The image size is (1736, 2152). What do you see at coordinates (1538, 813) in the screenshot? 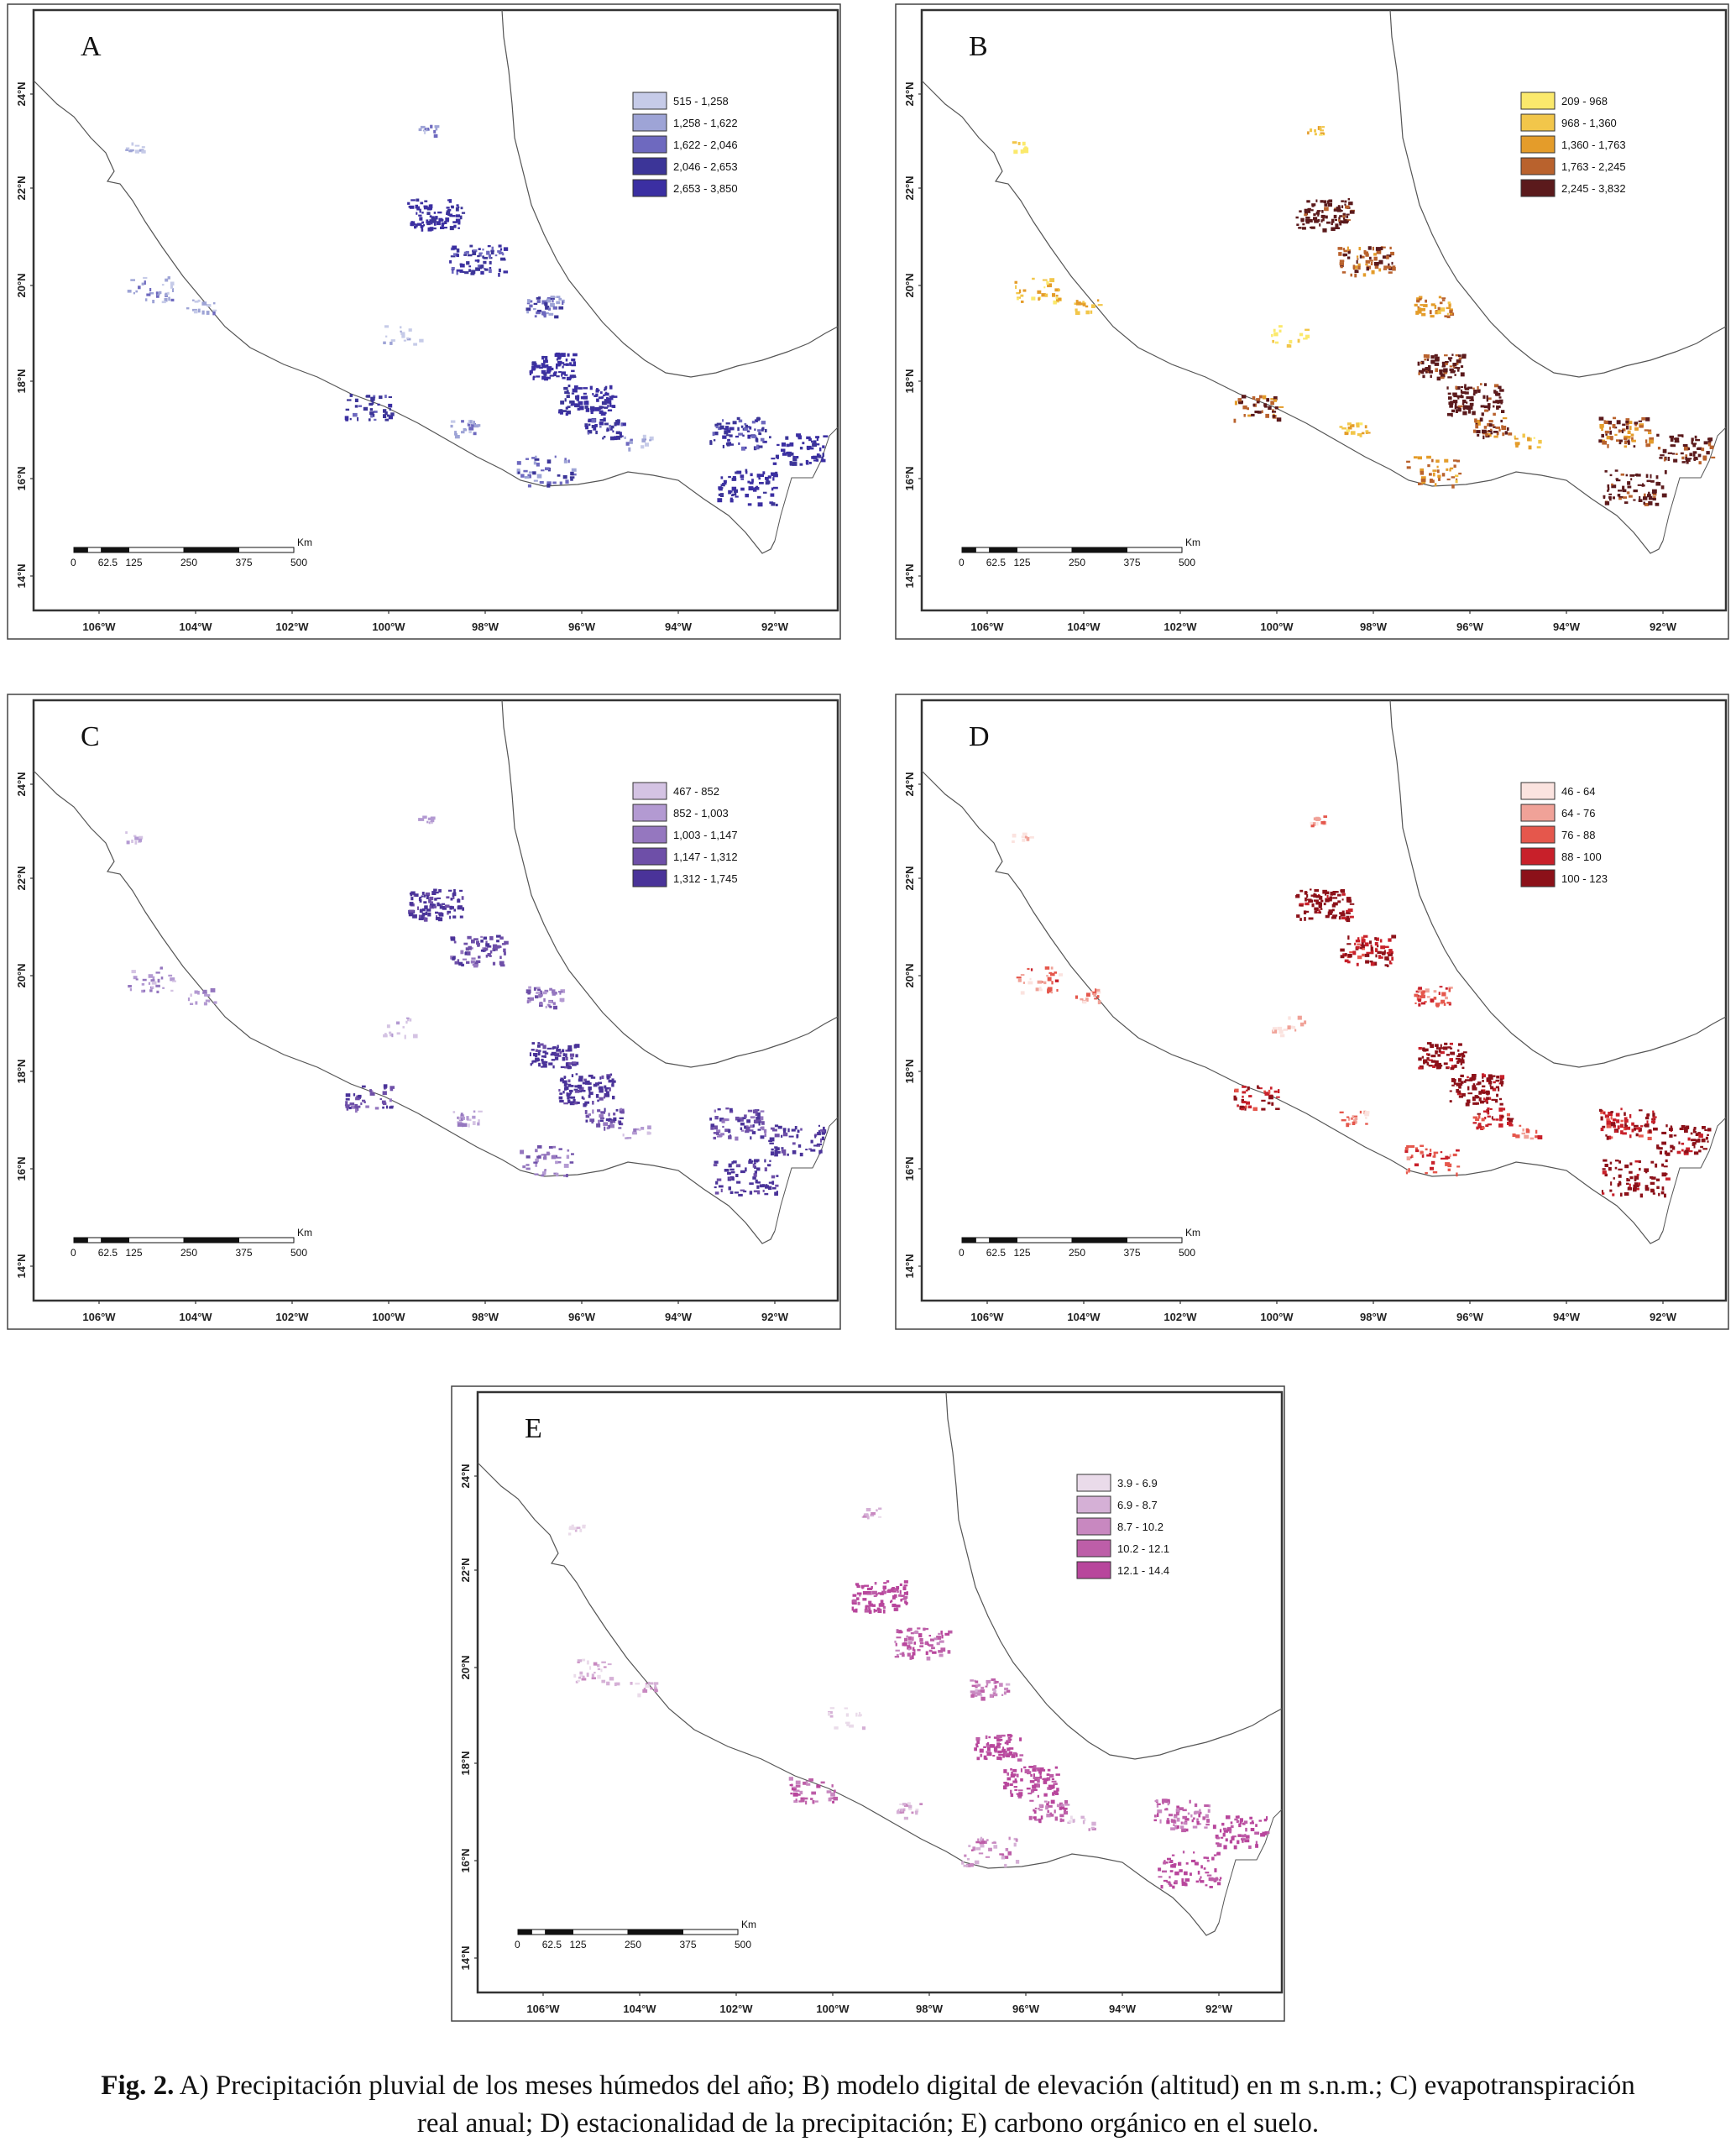
I see `legend-swatch` at bounding box center [1538, 813].